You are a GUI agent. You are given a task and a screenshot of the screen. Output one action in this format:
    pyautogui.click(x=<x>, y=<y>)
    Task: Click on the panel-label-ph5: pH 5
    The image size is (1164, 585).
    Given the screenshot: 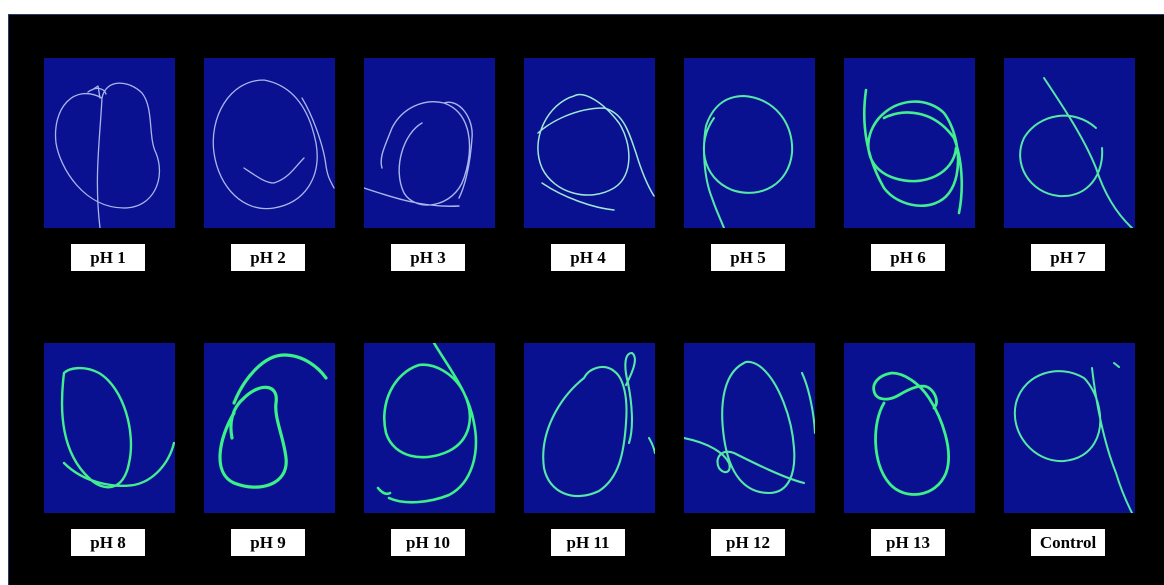 What is the action you would take?
    pyautogui.click(x=748, y=257)
    